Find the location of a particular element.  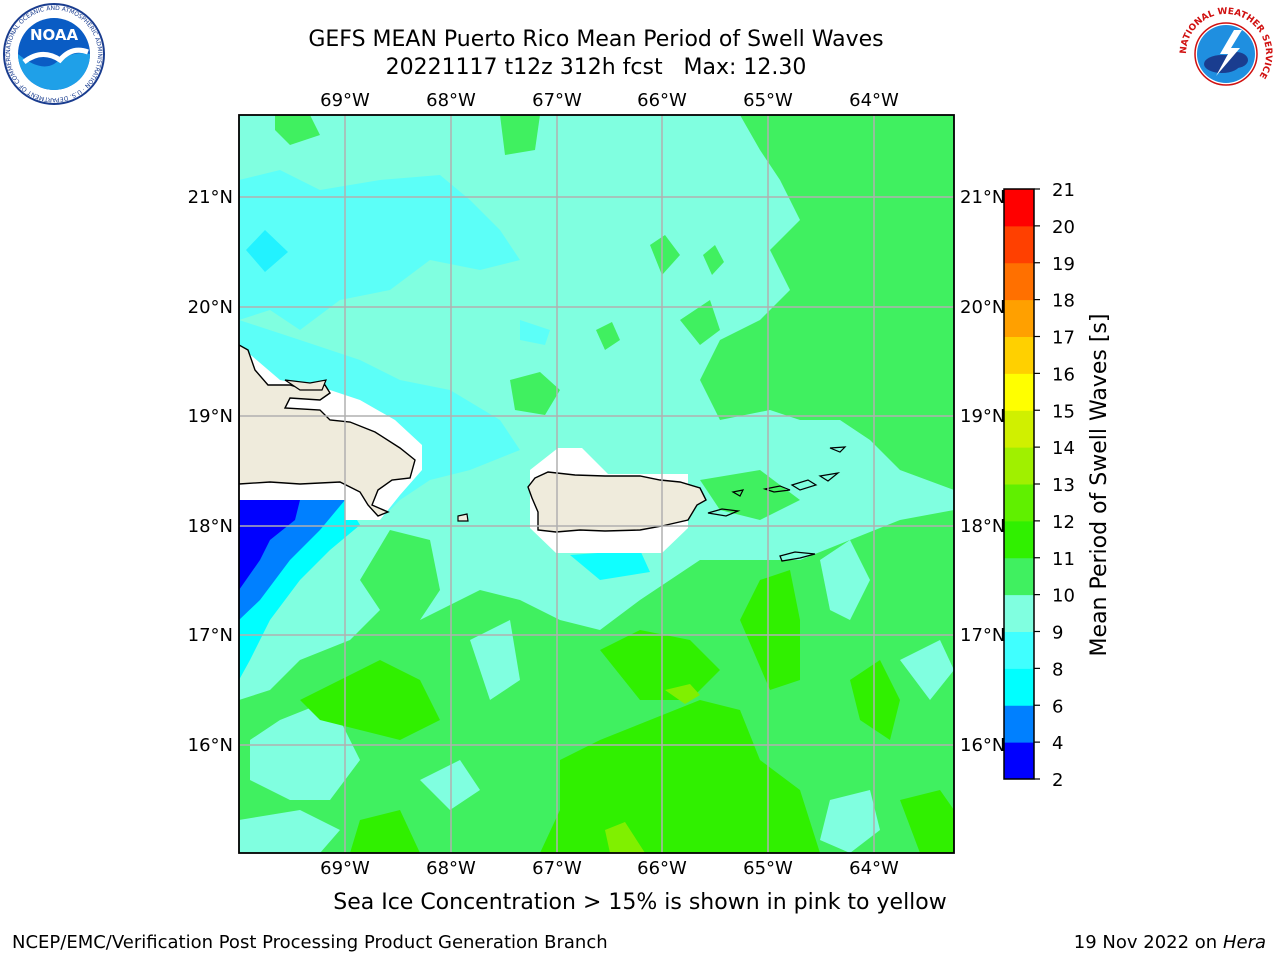

field-8-9s-patch is located at coordinates (535, 332).